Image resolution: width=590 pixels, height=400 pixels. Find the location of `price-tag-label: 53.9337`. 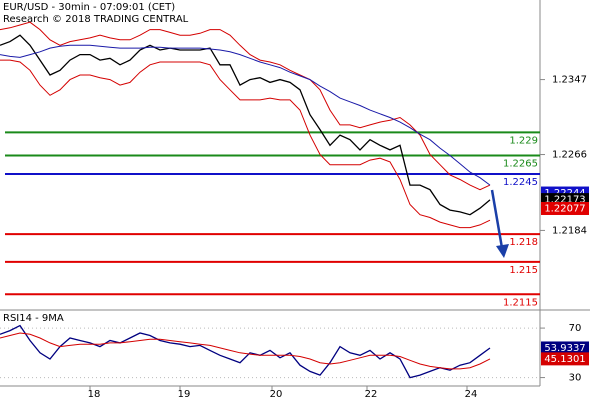

price-tag-label: 53.9337 is located at coordinates (564, 348).